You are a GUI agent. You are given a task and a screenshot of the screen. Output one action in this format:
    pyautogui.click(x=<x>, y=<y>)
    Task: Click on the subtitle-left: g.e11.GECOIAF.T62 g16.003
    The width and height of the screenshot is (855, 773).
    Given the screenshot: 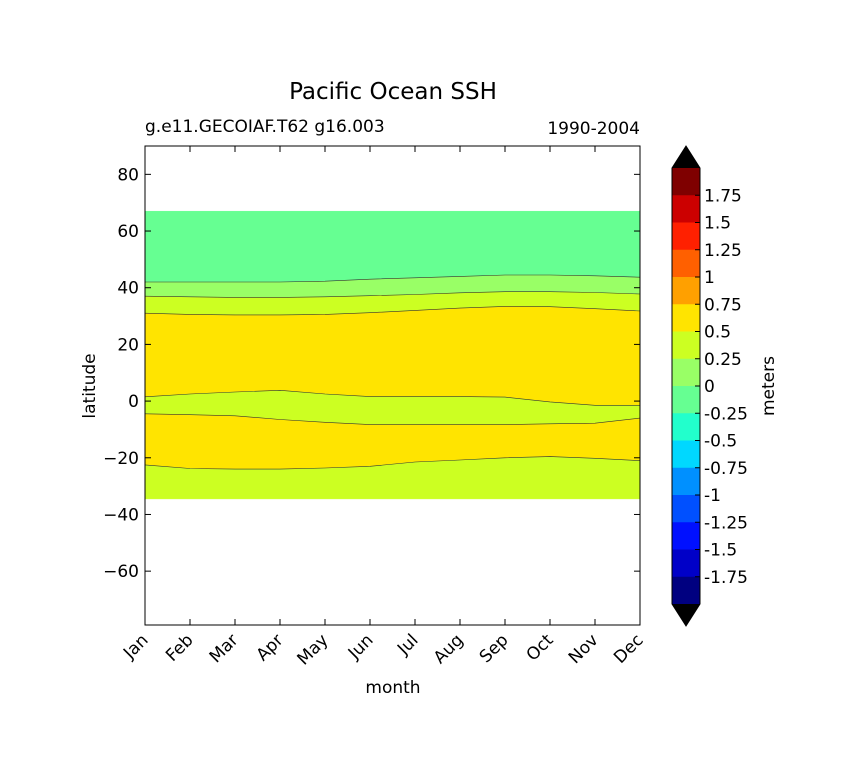 What is the action you would take?
    pyautogui.click(x=265, y=127)
    